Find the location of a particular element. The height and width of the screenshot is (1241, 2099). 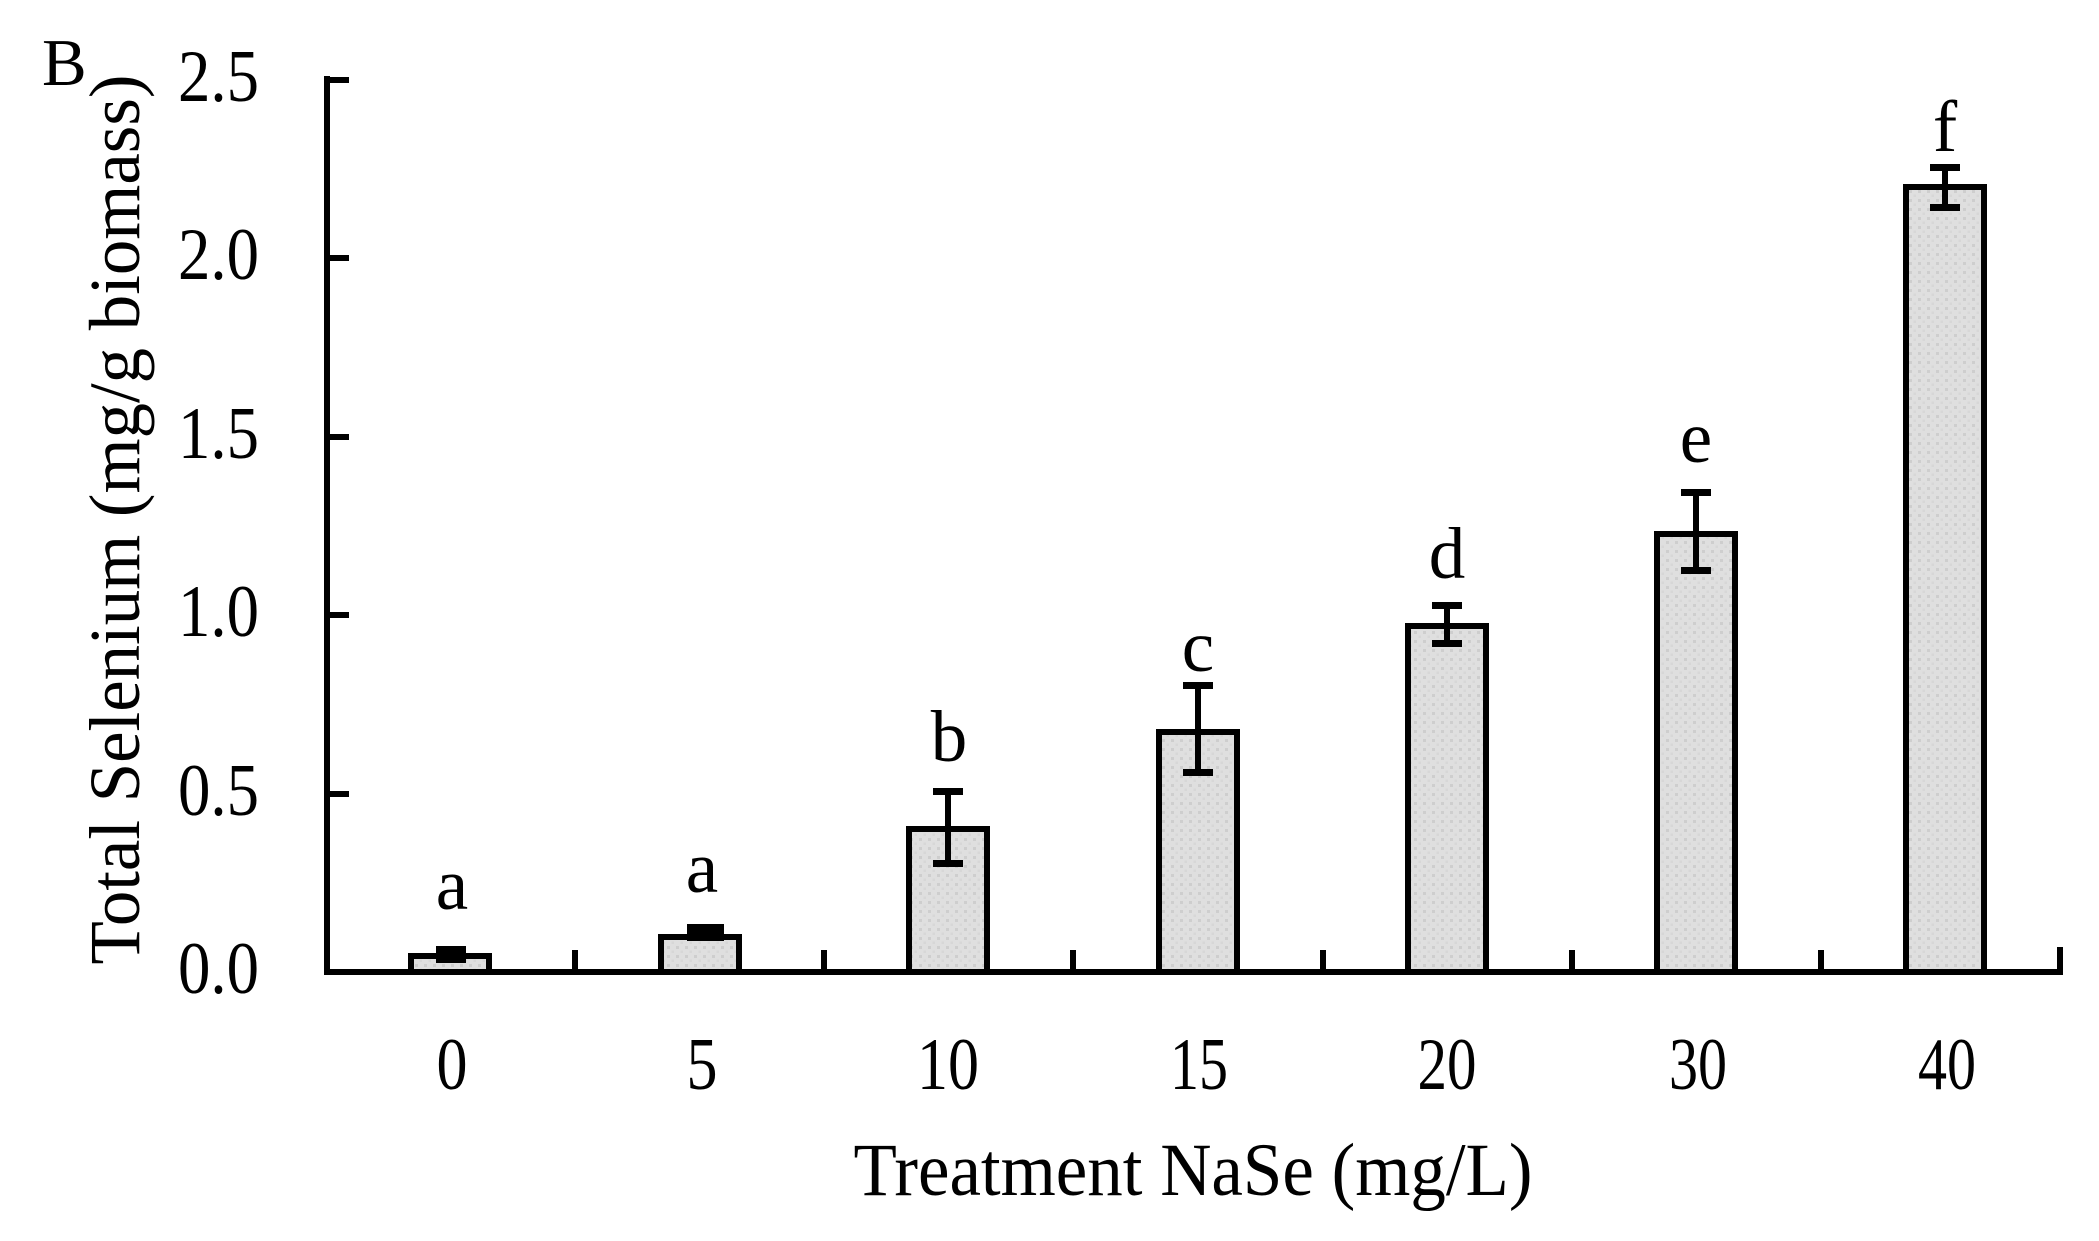

svg-text: Treatment NaSe (mg/L) is located at coordinates (1193, 1170).